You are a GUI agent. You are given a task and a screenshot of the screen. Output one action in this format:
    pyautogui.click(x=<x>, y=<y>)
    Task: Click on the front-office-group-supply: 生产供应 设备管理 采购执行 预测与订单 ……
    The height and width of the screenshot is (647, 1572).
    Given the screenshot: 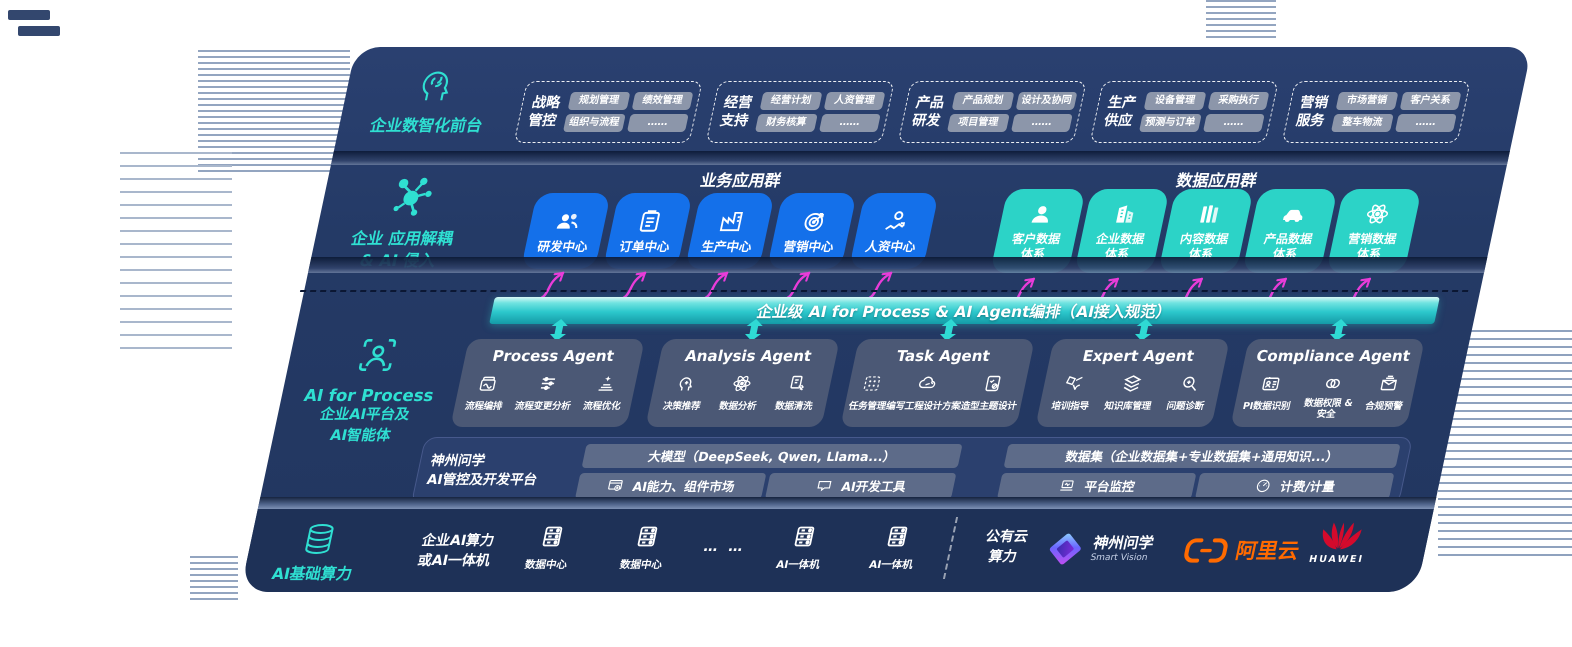 What is the action you would take?
    pyautogui.click(x=1184, y=112)
    